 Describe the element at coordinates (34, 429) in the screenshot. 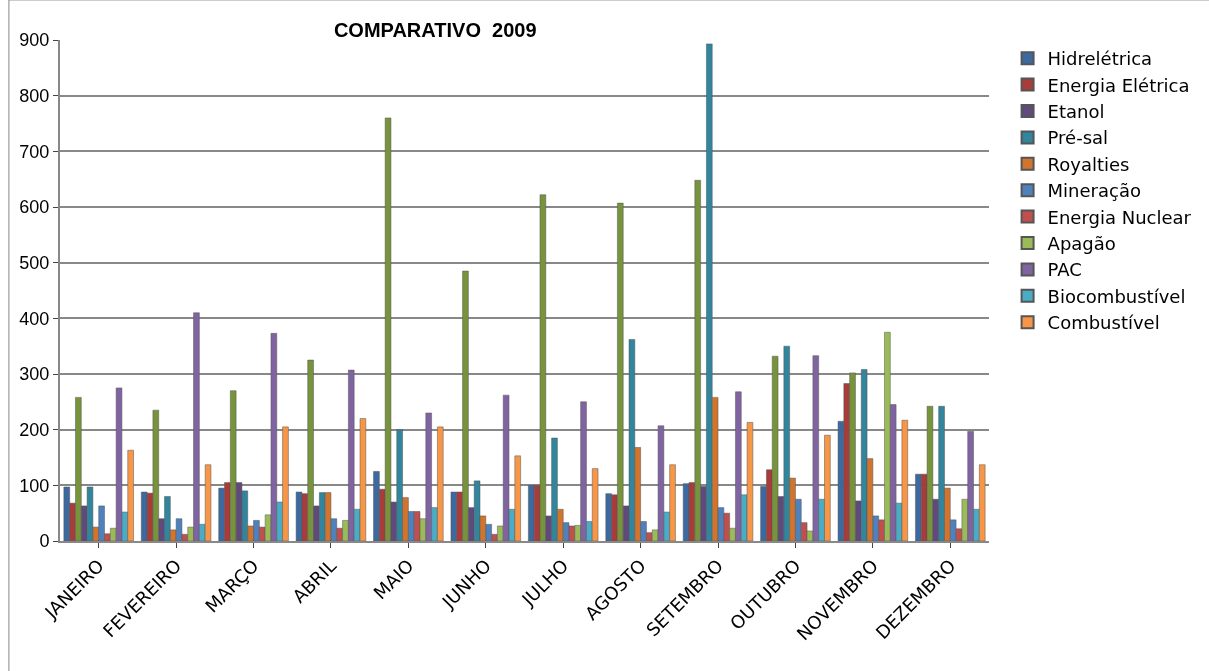

I see `y-tick-label: 200` at that location.